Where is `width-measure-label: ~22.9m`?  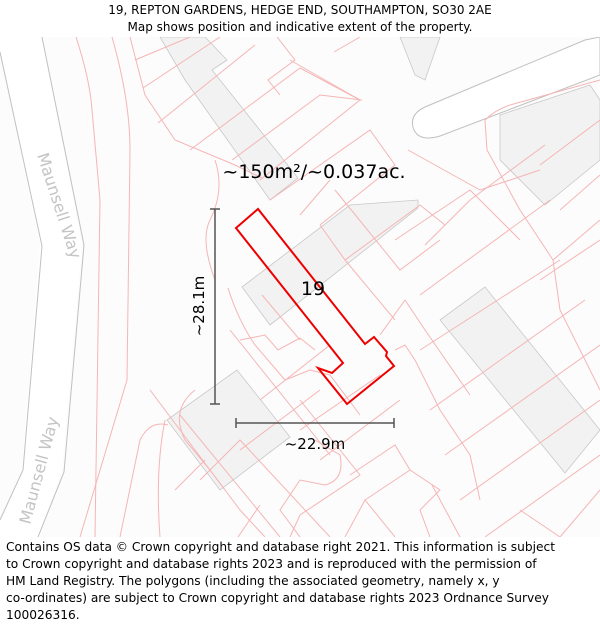 width-measure-label: ~22.9m is located at coordinates (315, 444).